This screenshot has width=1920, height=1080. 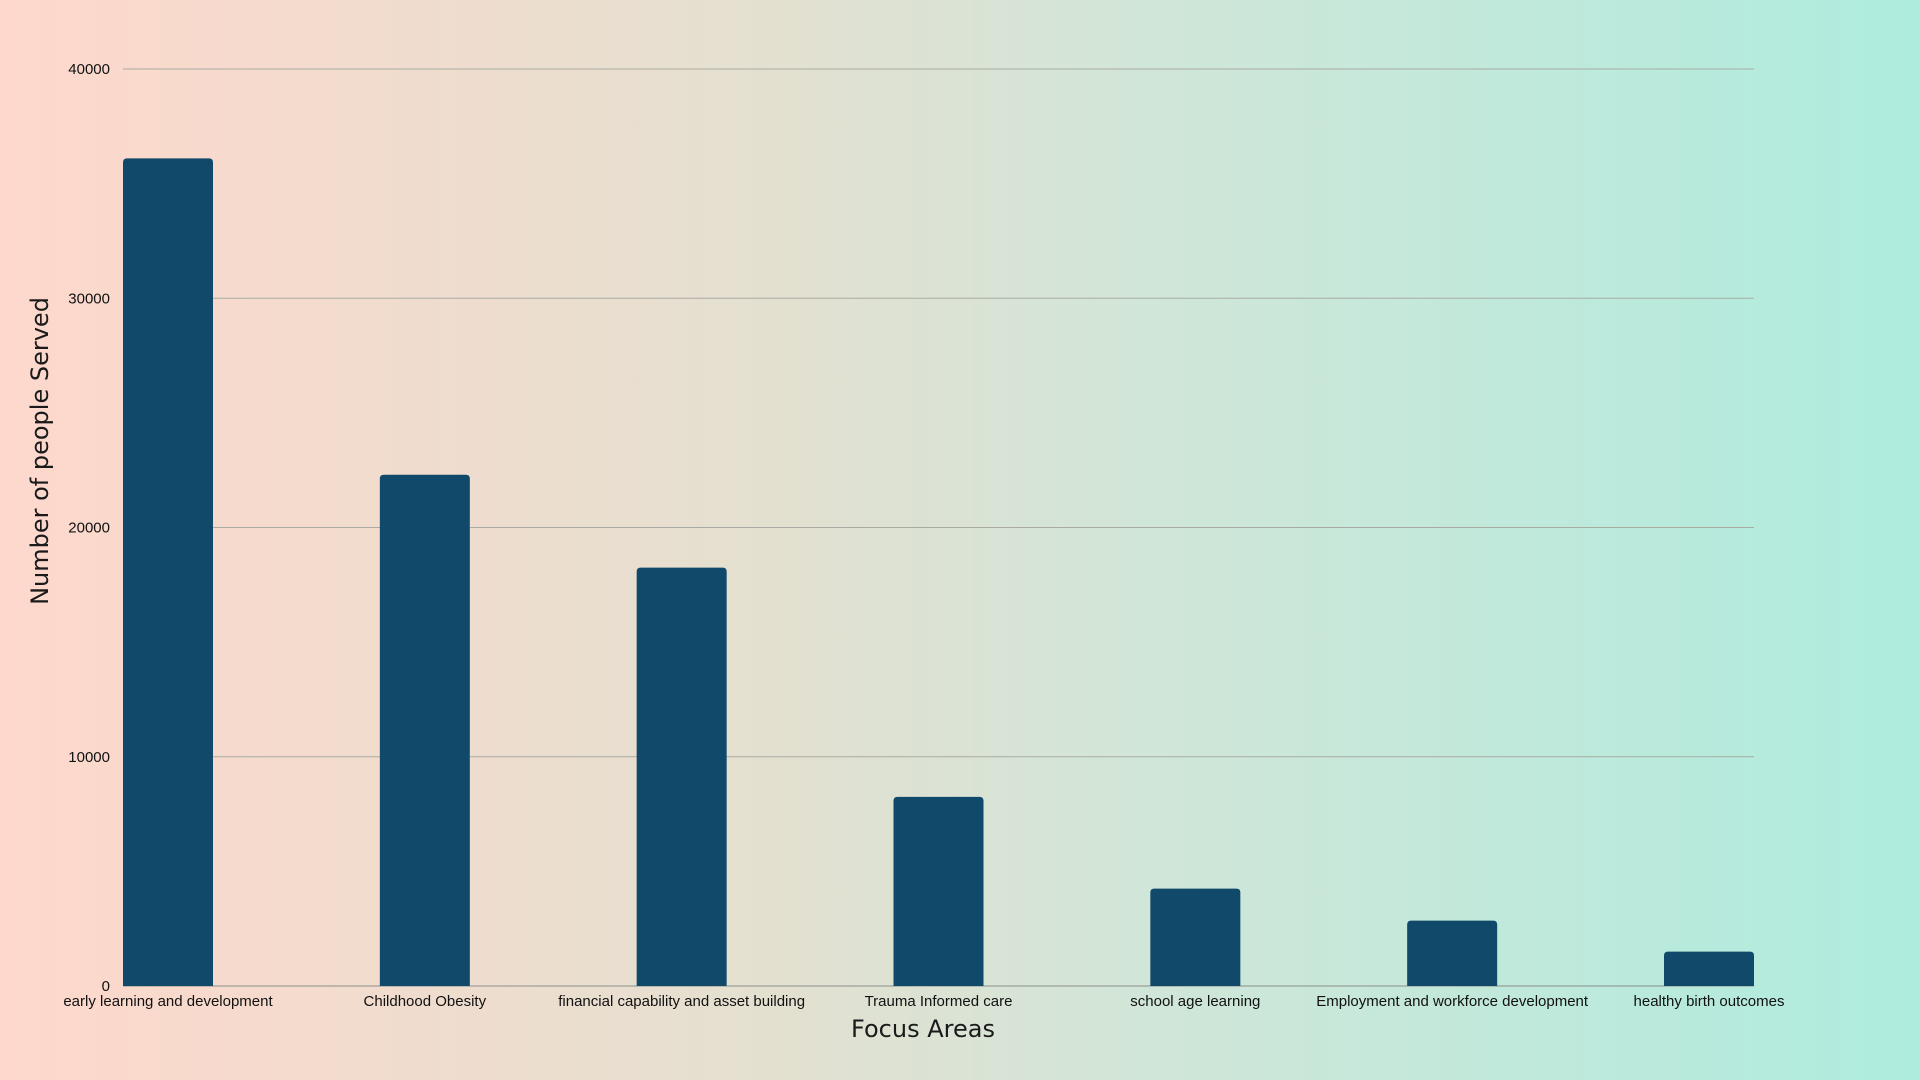 What do you see at coordinates (681, 1001) in the screenshot?
I see `x-tick-label: financial capability and asset building` at bounding box center [681, 1001].